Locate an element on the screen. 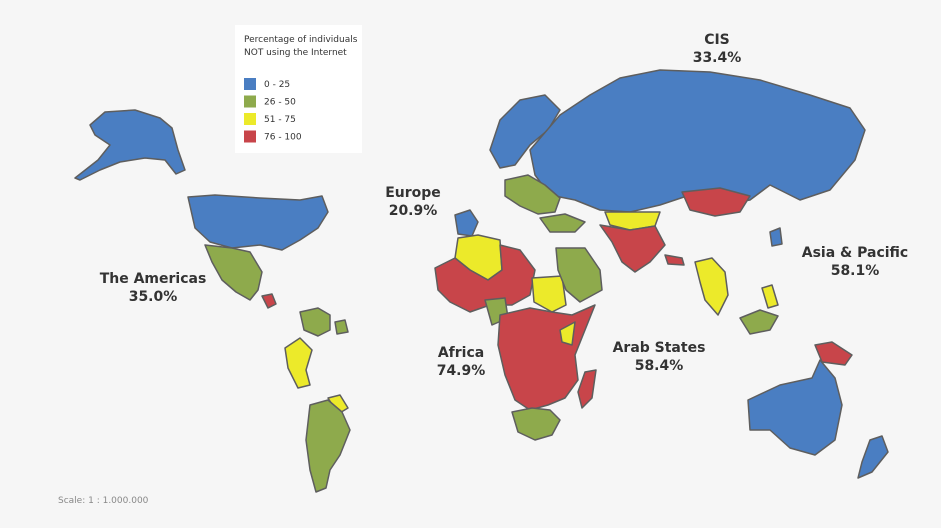 The image size is (941, 528). region-name: Europe is located at coordinates (413, 193).